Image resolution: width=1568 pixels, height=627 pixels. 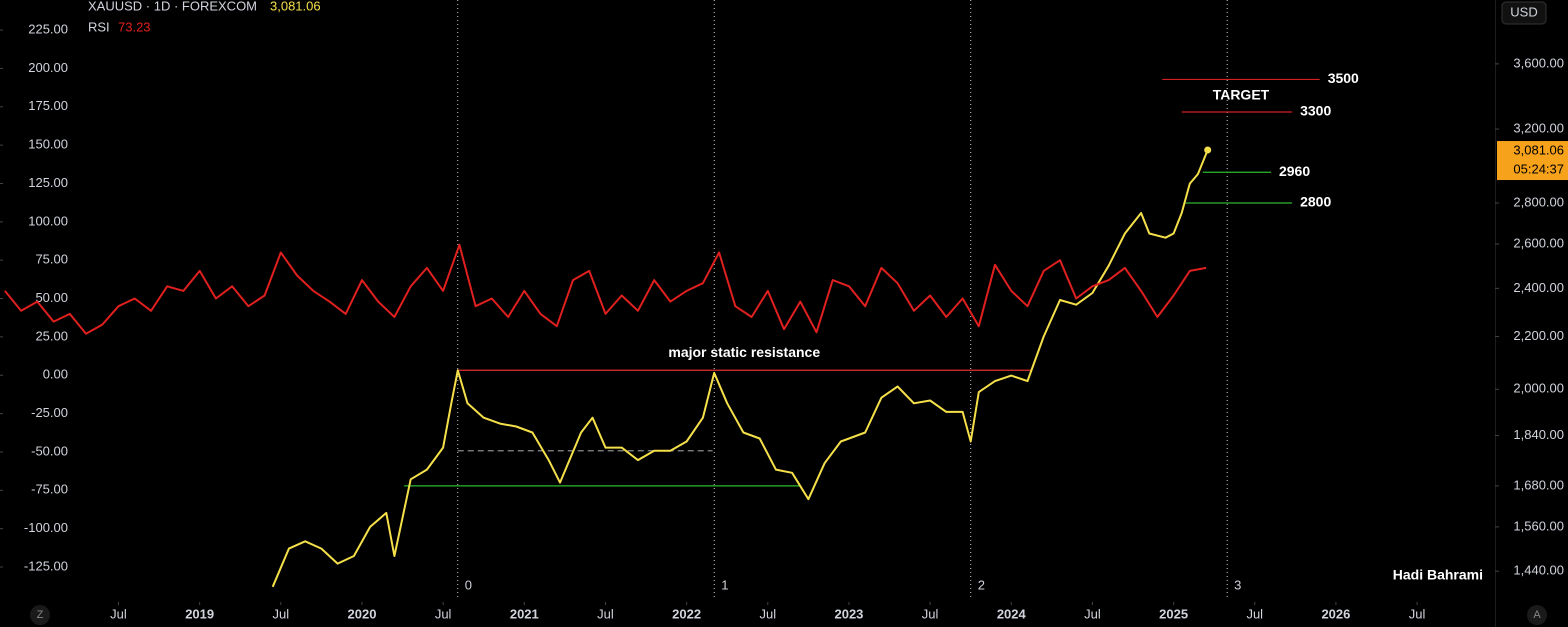 I want to click on cycle-label: 3, so click(x=1237, y=584).